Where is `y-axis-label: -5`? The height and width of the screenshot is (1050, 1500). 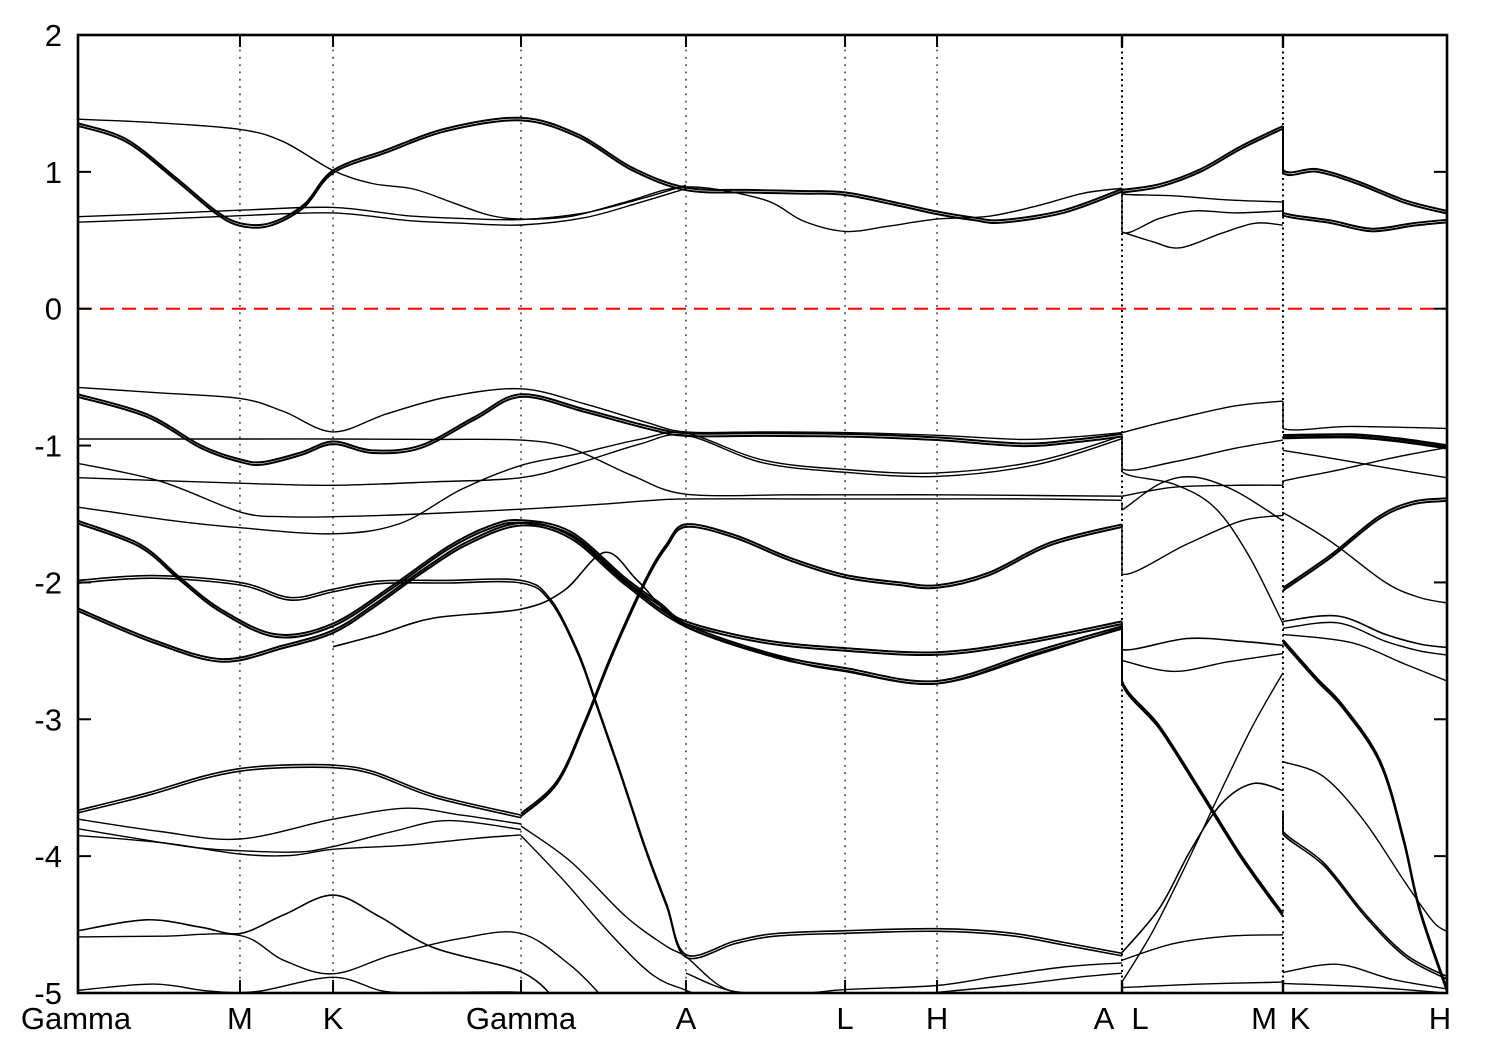
y-axis-label: -5 is located at coordinates (48, 993).